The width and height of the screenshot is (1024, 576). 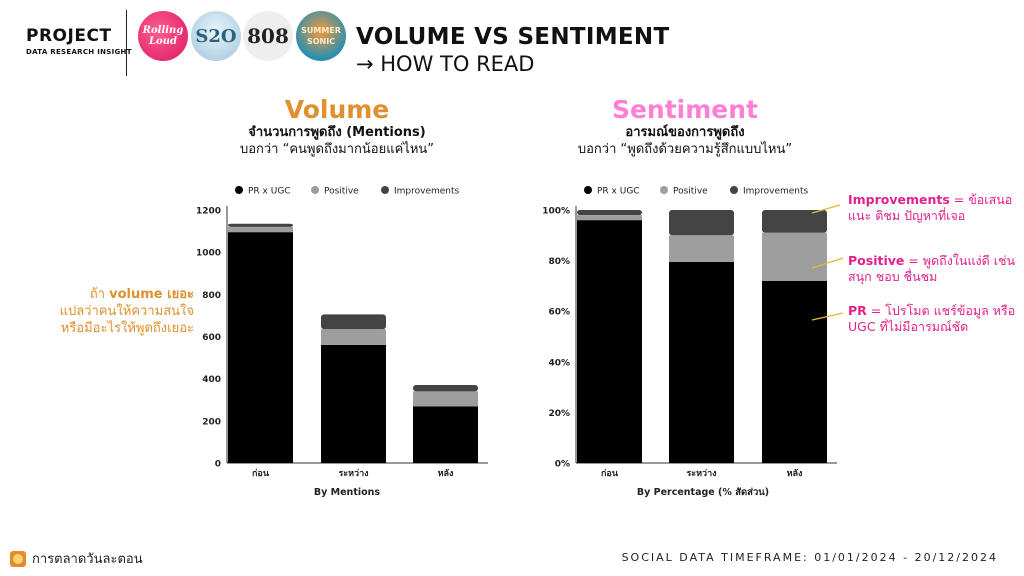 What do you see at coordinates (69, 36) in the screenshot?
I see `brand-title: PROJECT` at bounding box center [69, 36].